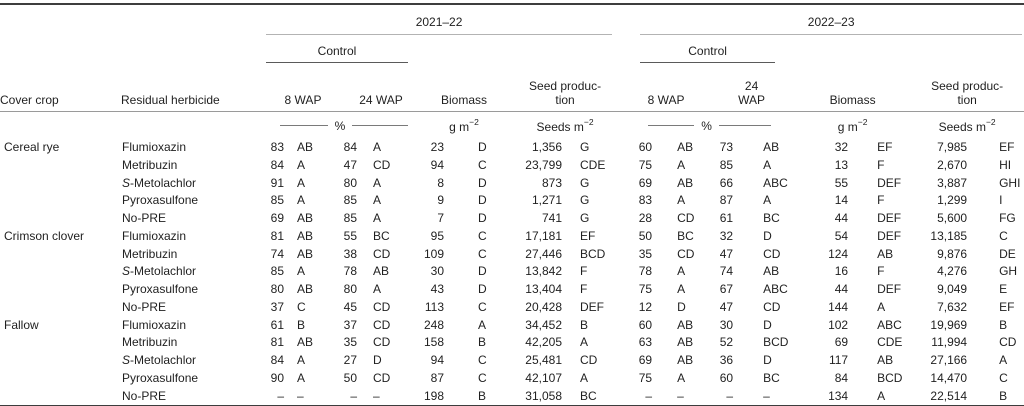 Image resolution: width=1024 pixels, height=406 pixels. I want to click on value-cell: 87, so click(437, 377).